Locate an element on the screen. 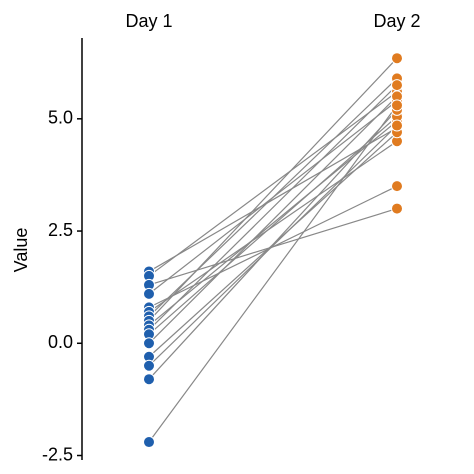 The height and width of the screenshot is (474, 474). y-tick-label: 2.5 is located at coordinates (60, 230).